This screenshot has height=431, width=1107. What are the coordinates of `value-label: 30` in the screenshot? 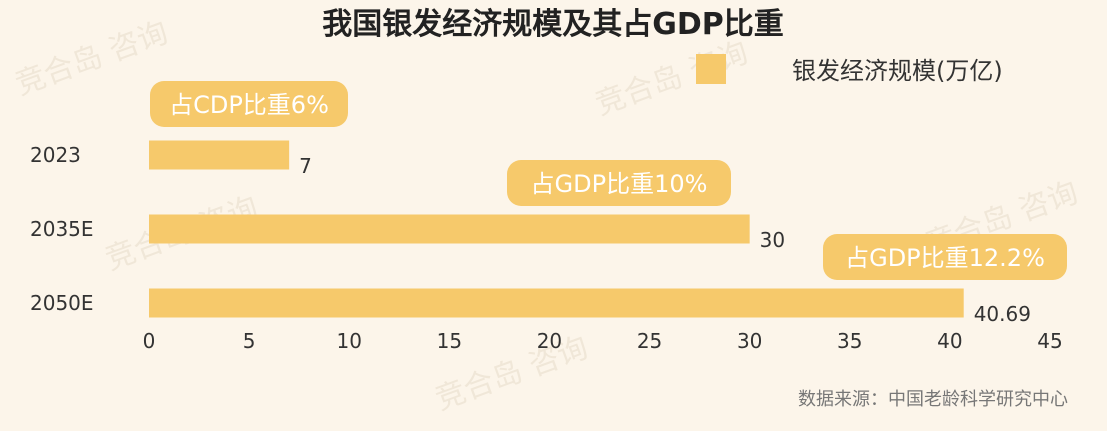 It's located at (772, 240).